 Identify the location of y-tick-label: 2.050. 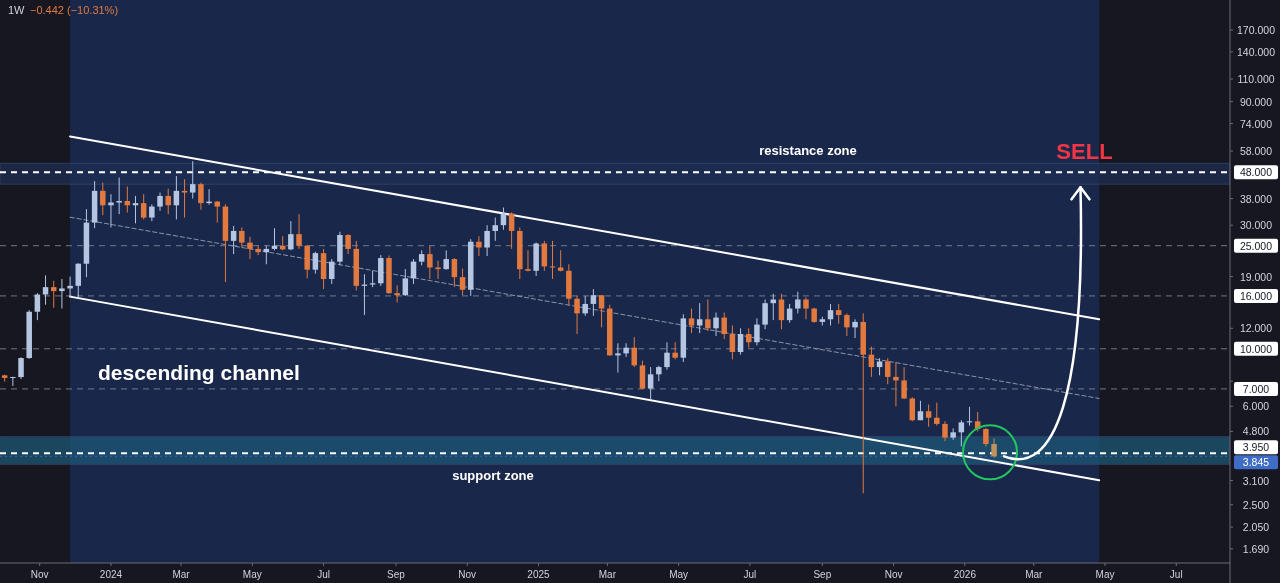
(1256, 527).